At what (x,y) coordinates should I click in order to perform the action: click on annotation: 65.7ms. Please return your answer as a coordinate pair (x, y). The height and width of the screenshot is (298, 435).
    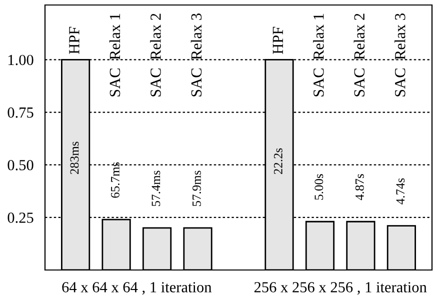
    Looking at the image, I should click on (115, 180).